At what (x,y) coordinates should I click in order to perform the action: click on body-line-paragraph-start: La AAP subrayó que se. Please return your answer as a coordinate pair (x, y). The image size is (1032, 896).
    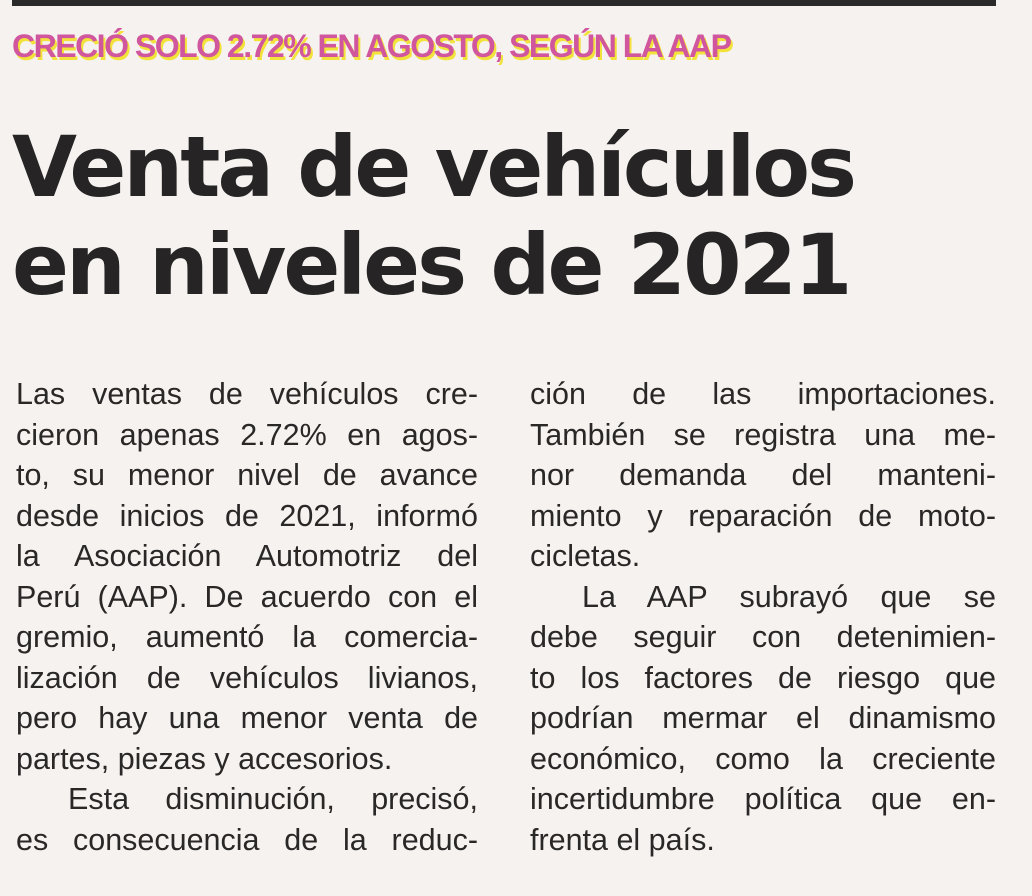
    Looking at the image, I should click on (789, 596).